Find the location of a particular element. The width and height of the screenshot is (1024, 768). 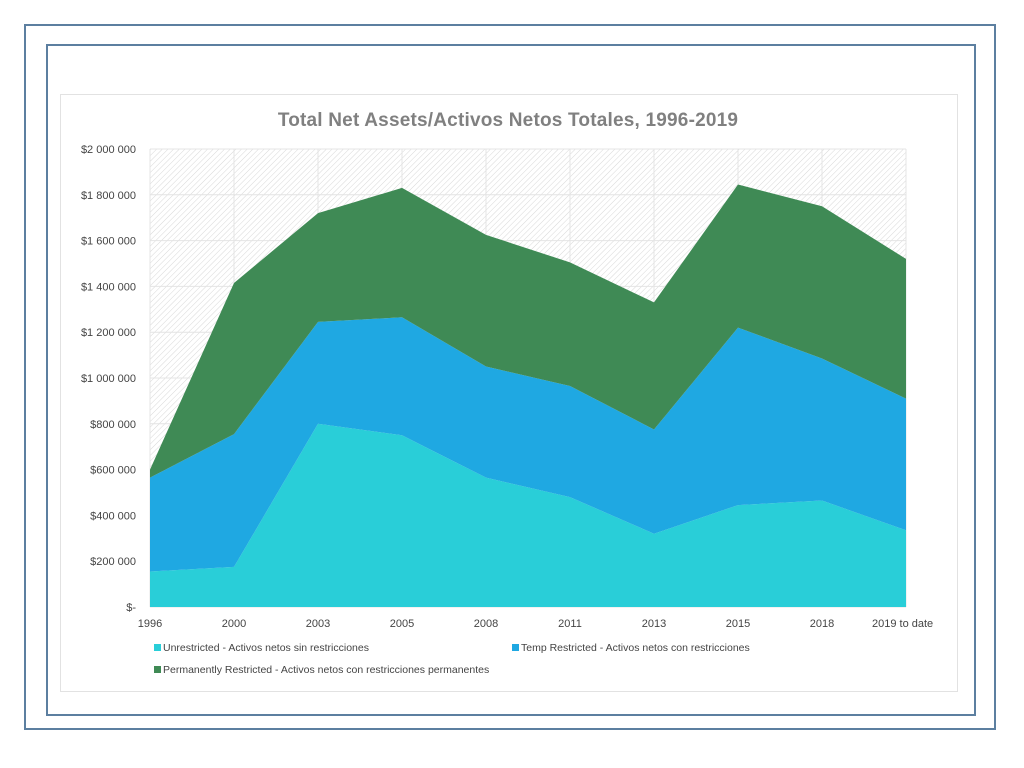

x-tick-label: 1996 is located at coordinates (150, 624).